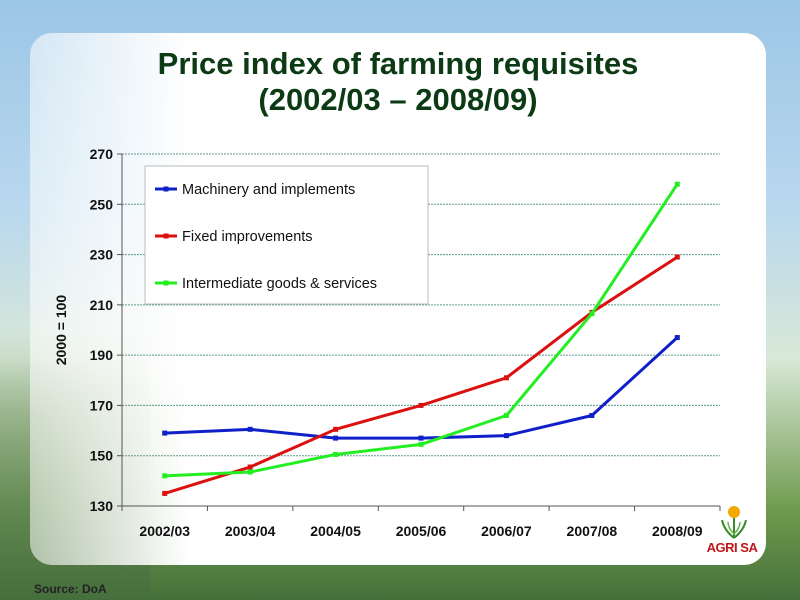 This screenshot has width=800, height=600. What do you see at coordinates (421, 531) in the screenshot?
I see `x-tick-label: 2005/06` at bounding box center [421, 531].